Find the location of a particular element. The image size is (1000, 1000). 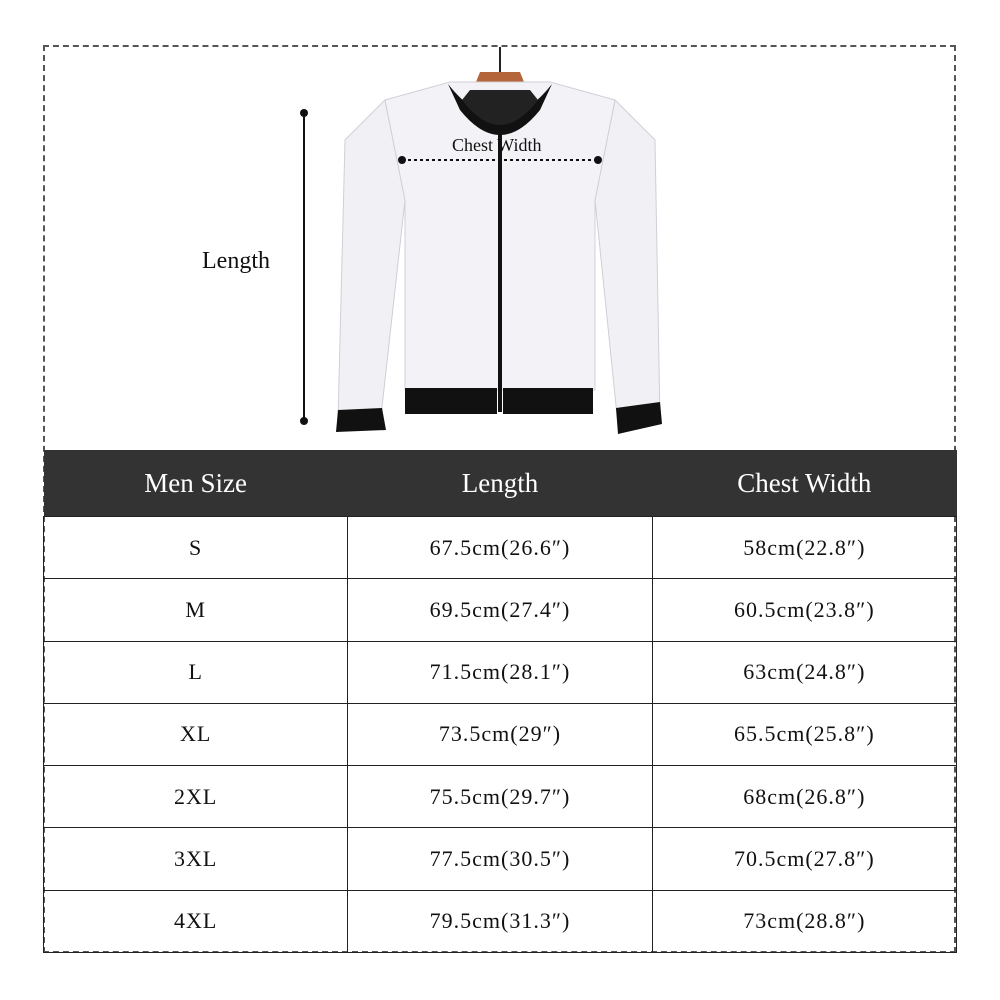

table-row: 2XL 75.5cm(29.7″) 68cm(26.8″) is located at coordinates (500, 797).